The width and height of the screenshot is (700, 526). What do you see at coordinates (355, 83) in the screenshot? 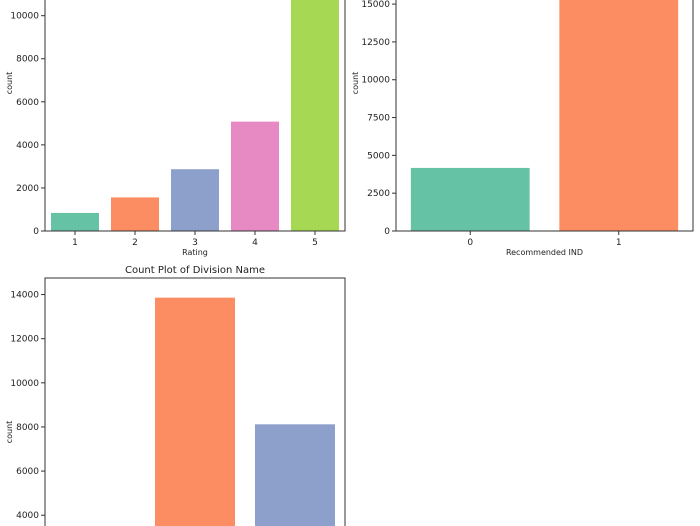
I see `ylabel-1: count` at bounding box center [355, 83].